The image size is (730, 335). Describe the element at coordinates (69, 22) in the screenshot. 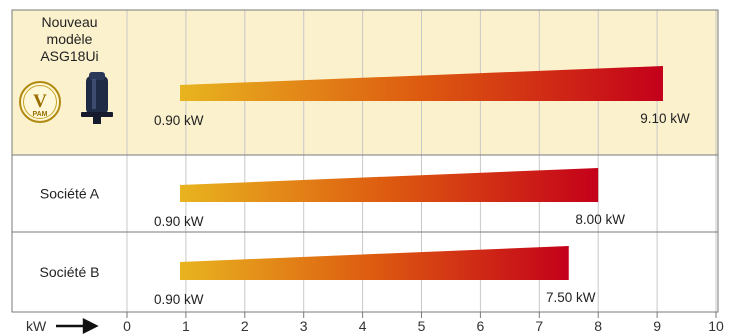

I see `row-label-line: Nouveau` at that location.